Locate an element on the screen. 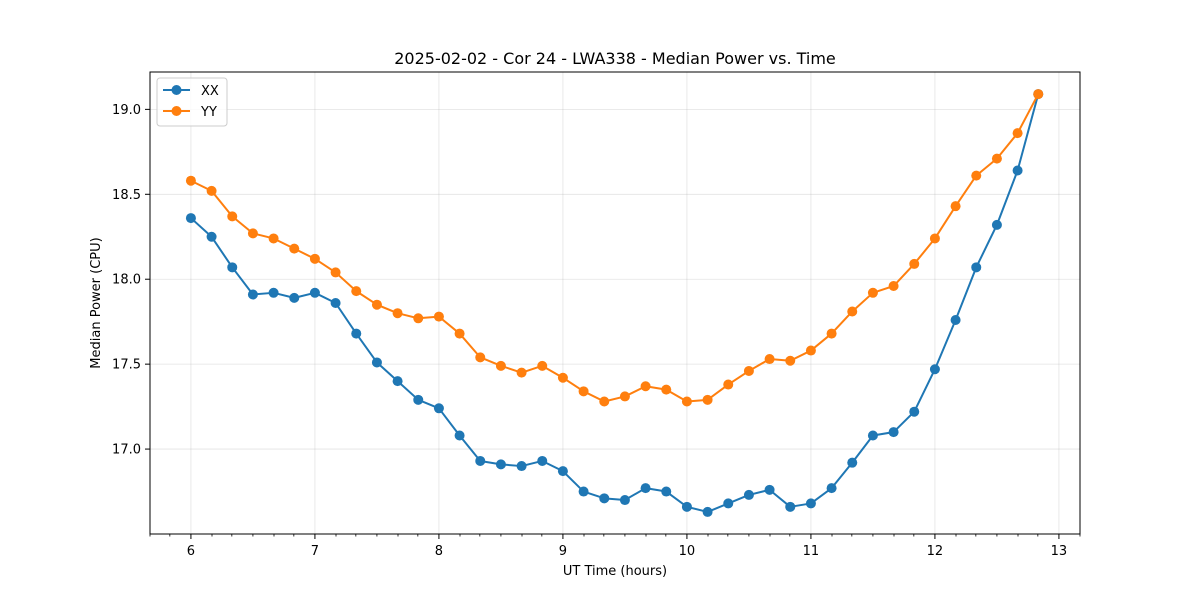 This screenshot has height=600, width=1200. x-tick-label: 12 is located at coordinates (935, 551).